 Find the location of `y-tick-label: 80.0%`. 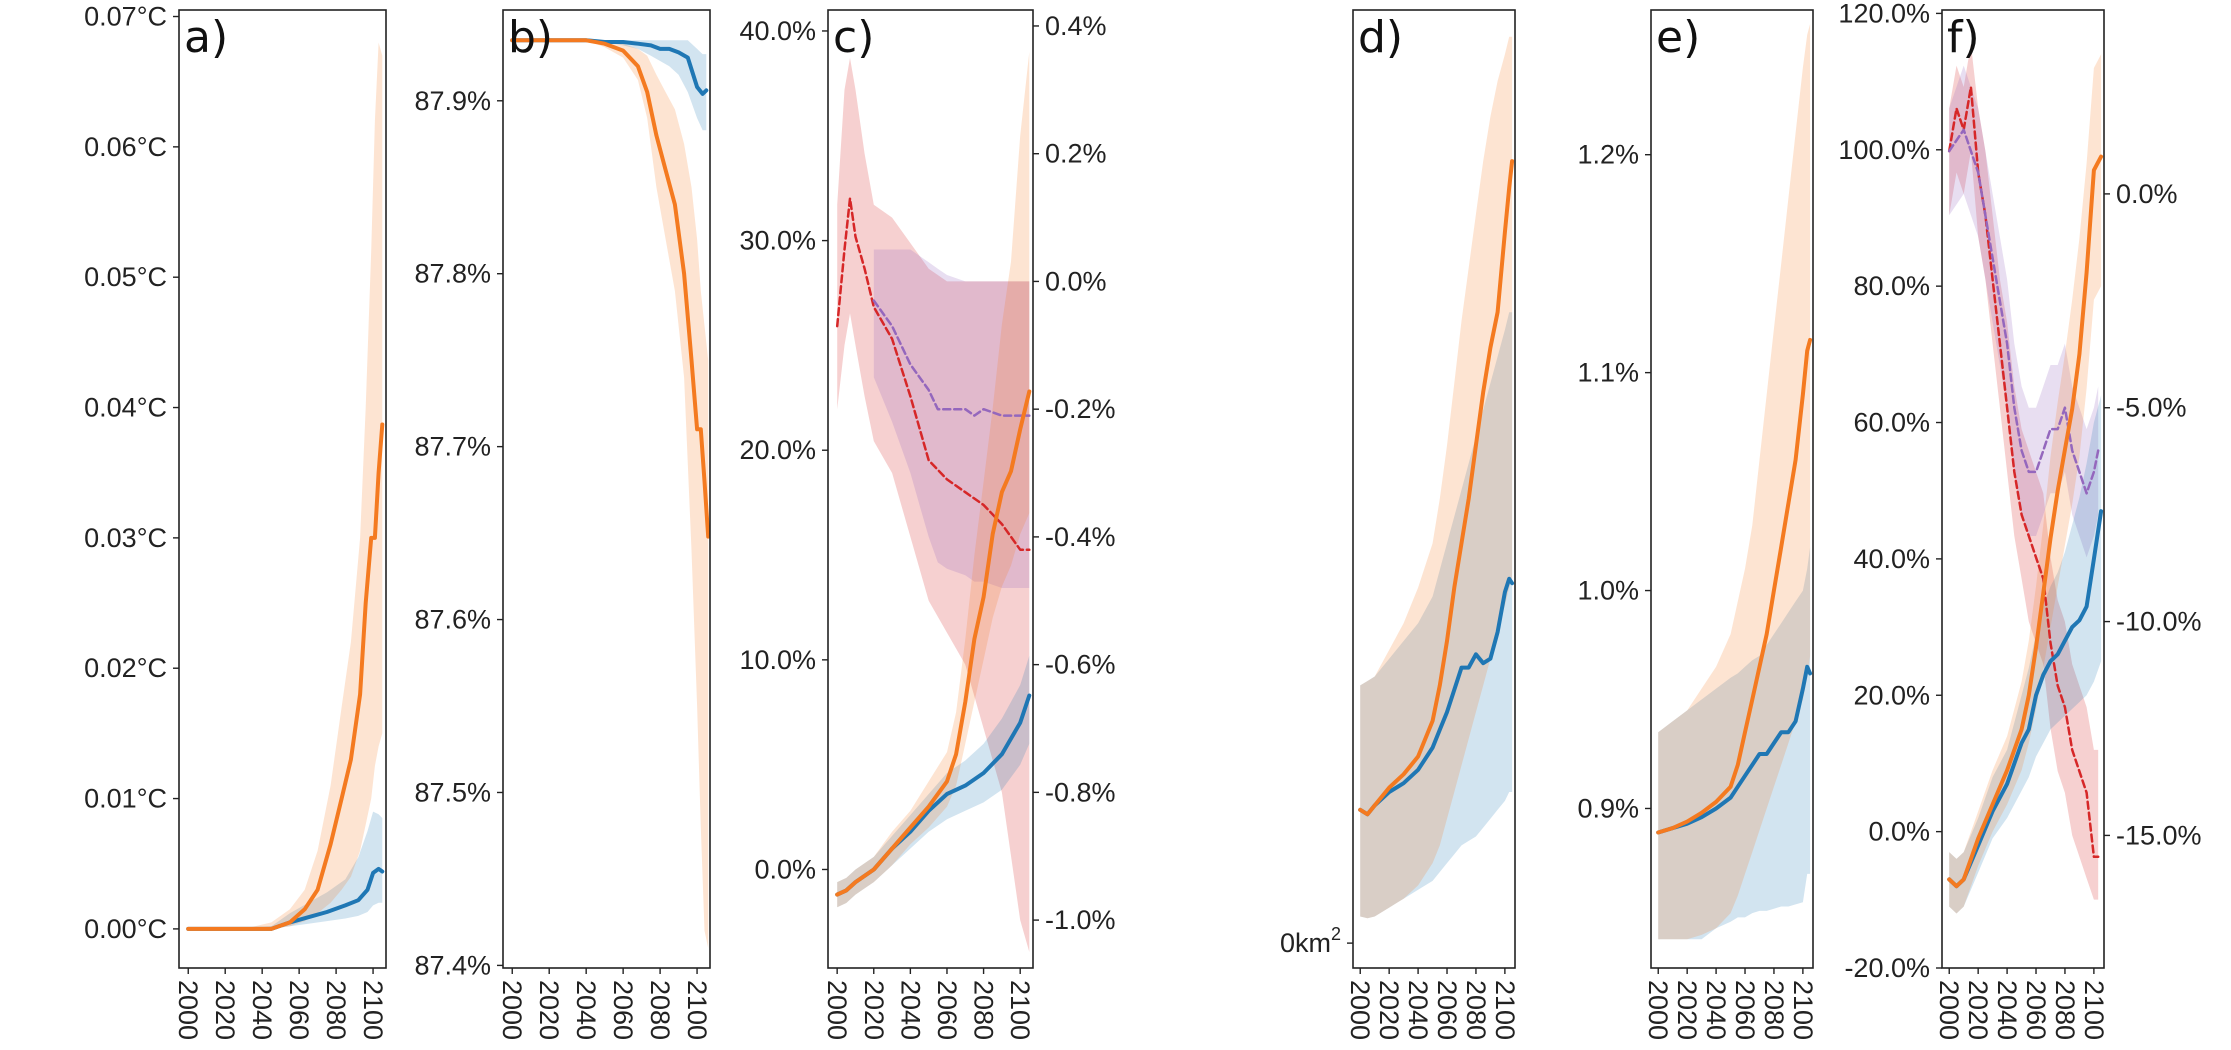

y-tick-label: 80.0% is located at coordinates (1891, 286).